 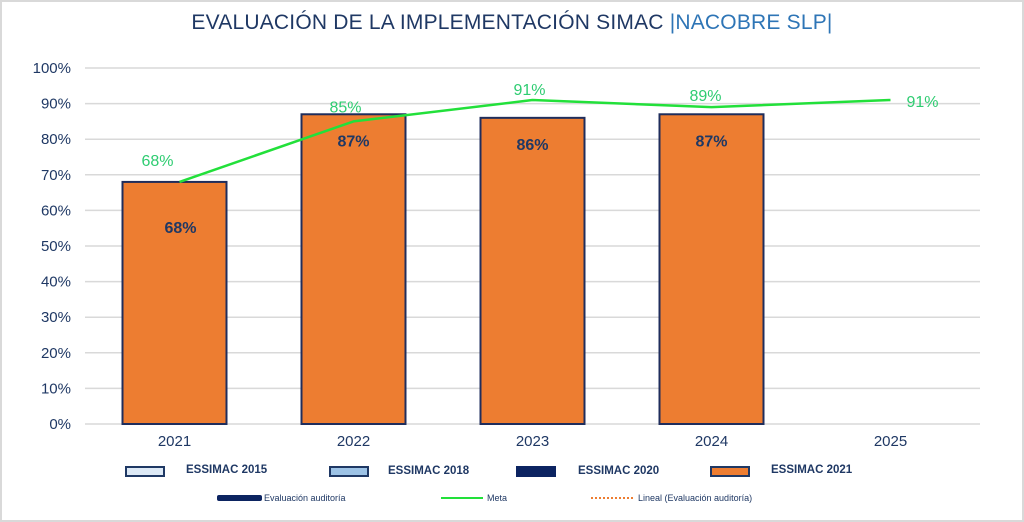 What do you see at coordinates (430, 22) in the screenshot?
I see `chart-title-main: EVALUACIÓN DE LA IMPLEMENTACIÓN SIMAC` at bounding box center [430, 22].